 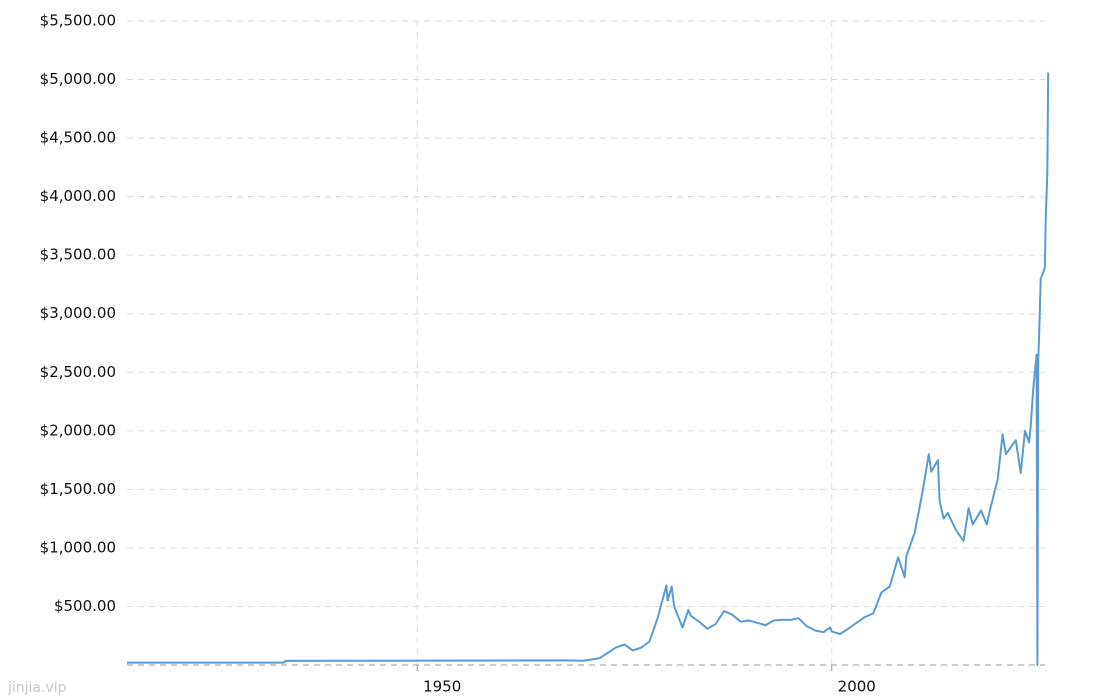 I want to click on y-tick-label: $2,000.00, so click(x=78, y=430).